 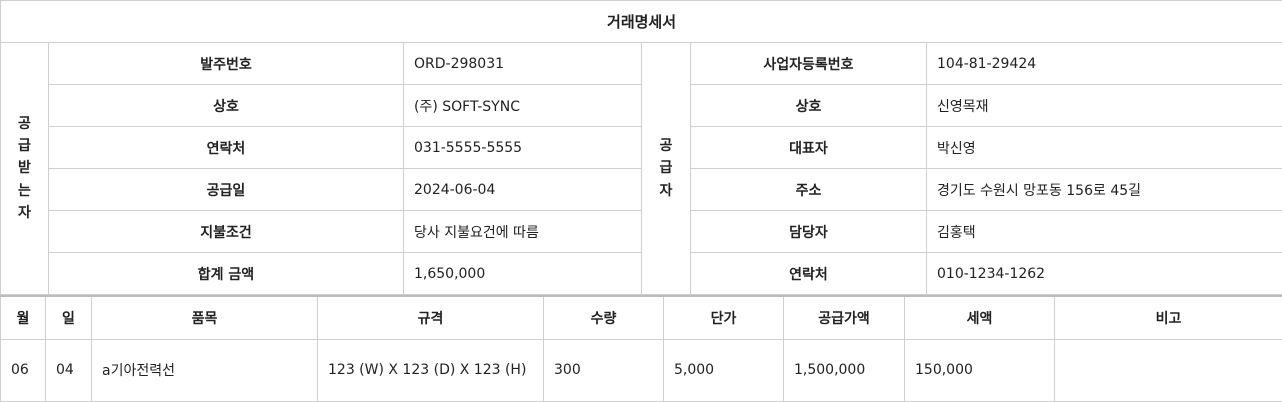 What do you see at coordinates (980, 370) in the screenshot?
I see `item-tax: 150,000` at bounding box center [980, 370].